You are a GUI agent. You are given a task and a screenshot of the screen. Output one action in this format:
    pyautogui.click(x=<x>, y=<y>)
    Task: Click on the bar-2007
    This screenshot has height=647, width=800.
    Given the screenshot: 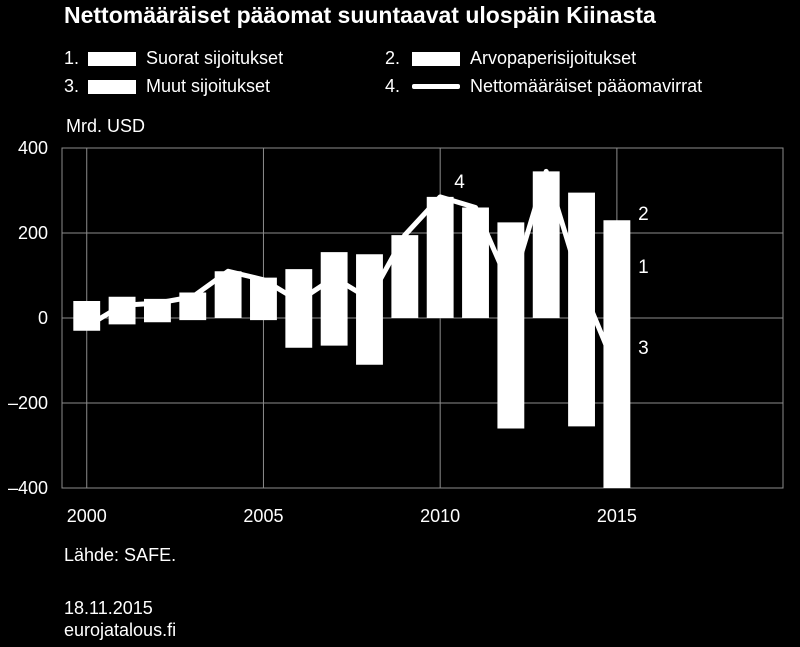 What is the action you would take?
    pyautogui.click(x=334, y=299)
    